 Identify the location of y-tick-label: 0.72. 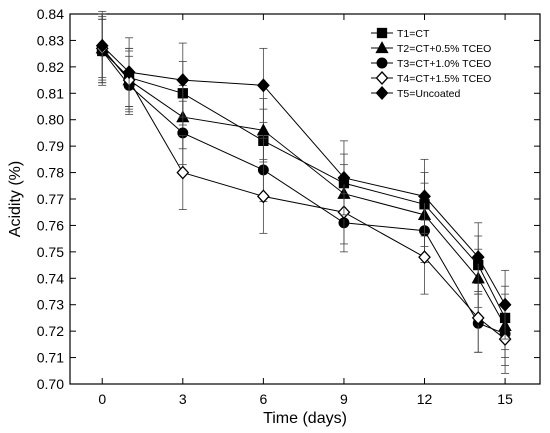
(50, 331).